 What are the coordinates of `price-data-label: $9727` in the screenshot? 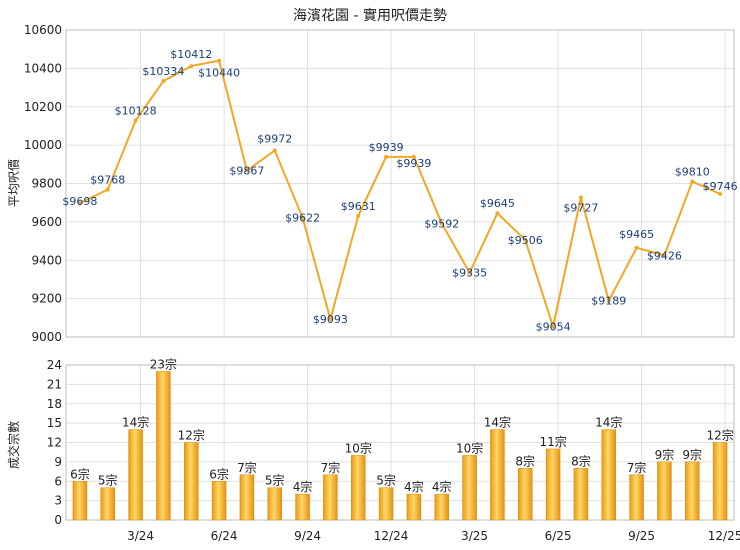 It's located at (580, 208).